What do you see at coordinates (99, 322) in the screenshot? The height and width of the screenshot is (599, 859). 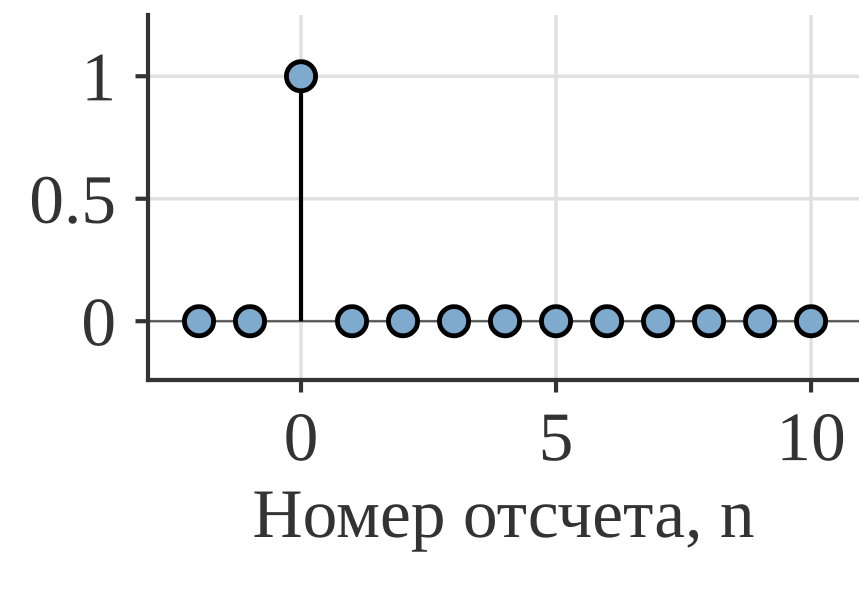 I see `y-tick-label: 0` at bounding box center [99, 322].